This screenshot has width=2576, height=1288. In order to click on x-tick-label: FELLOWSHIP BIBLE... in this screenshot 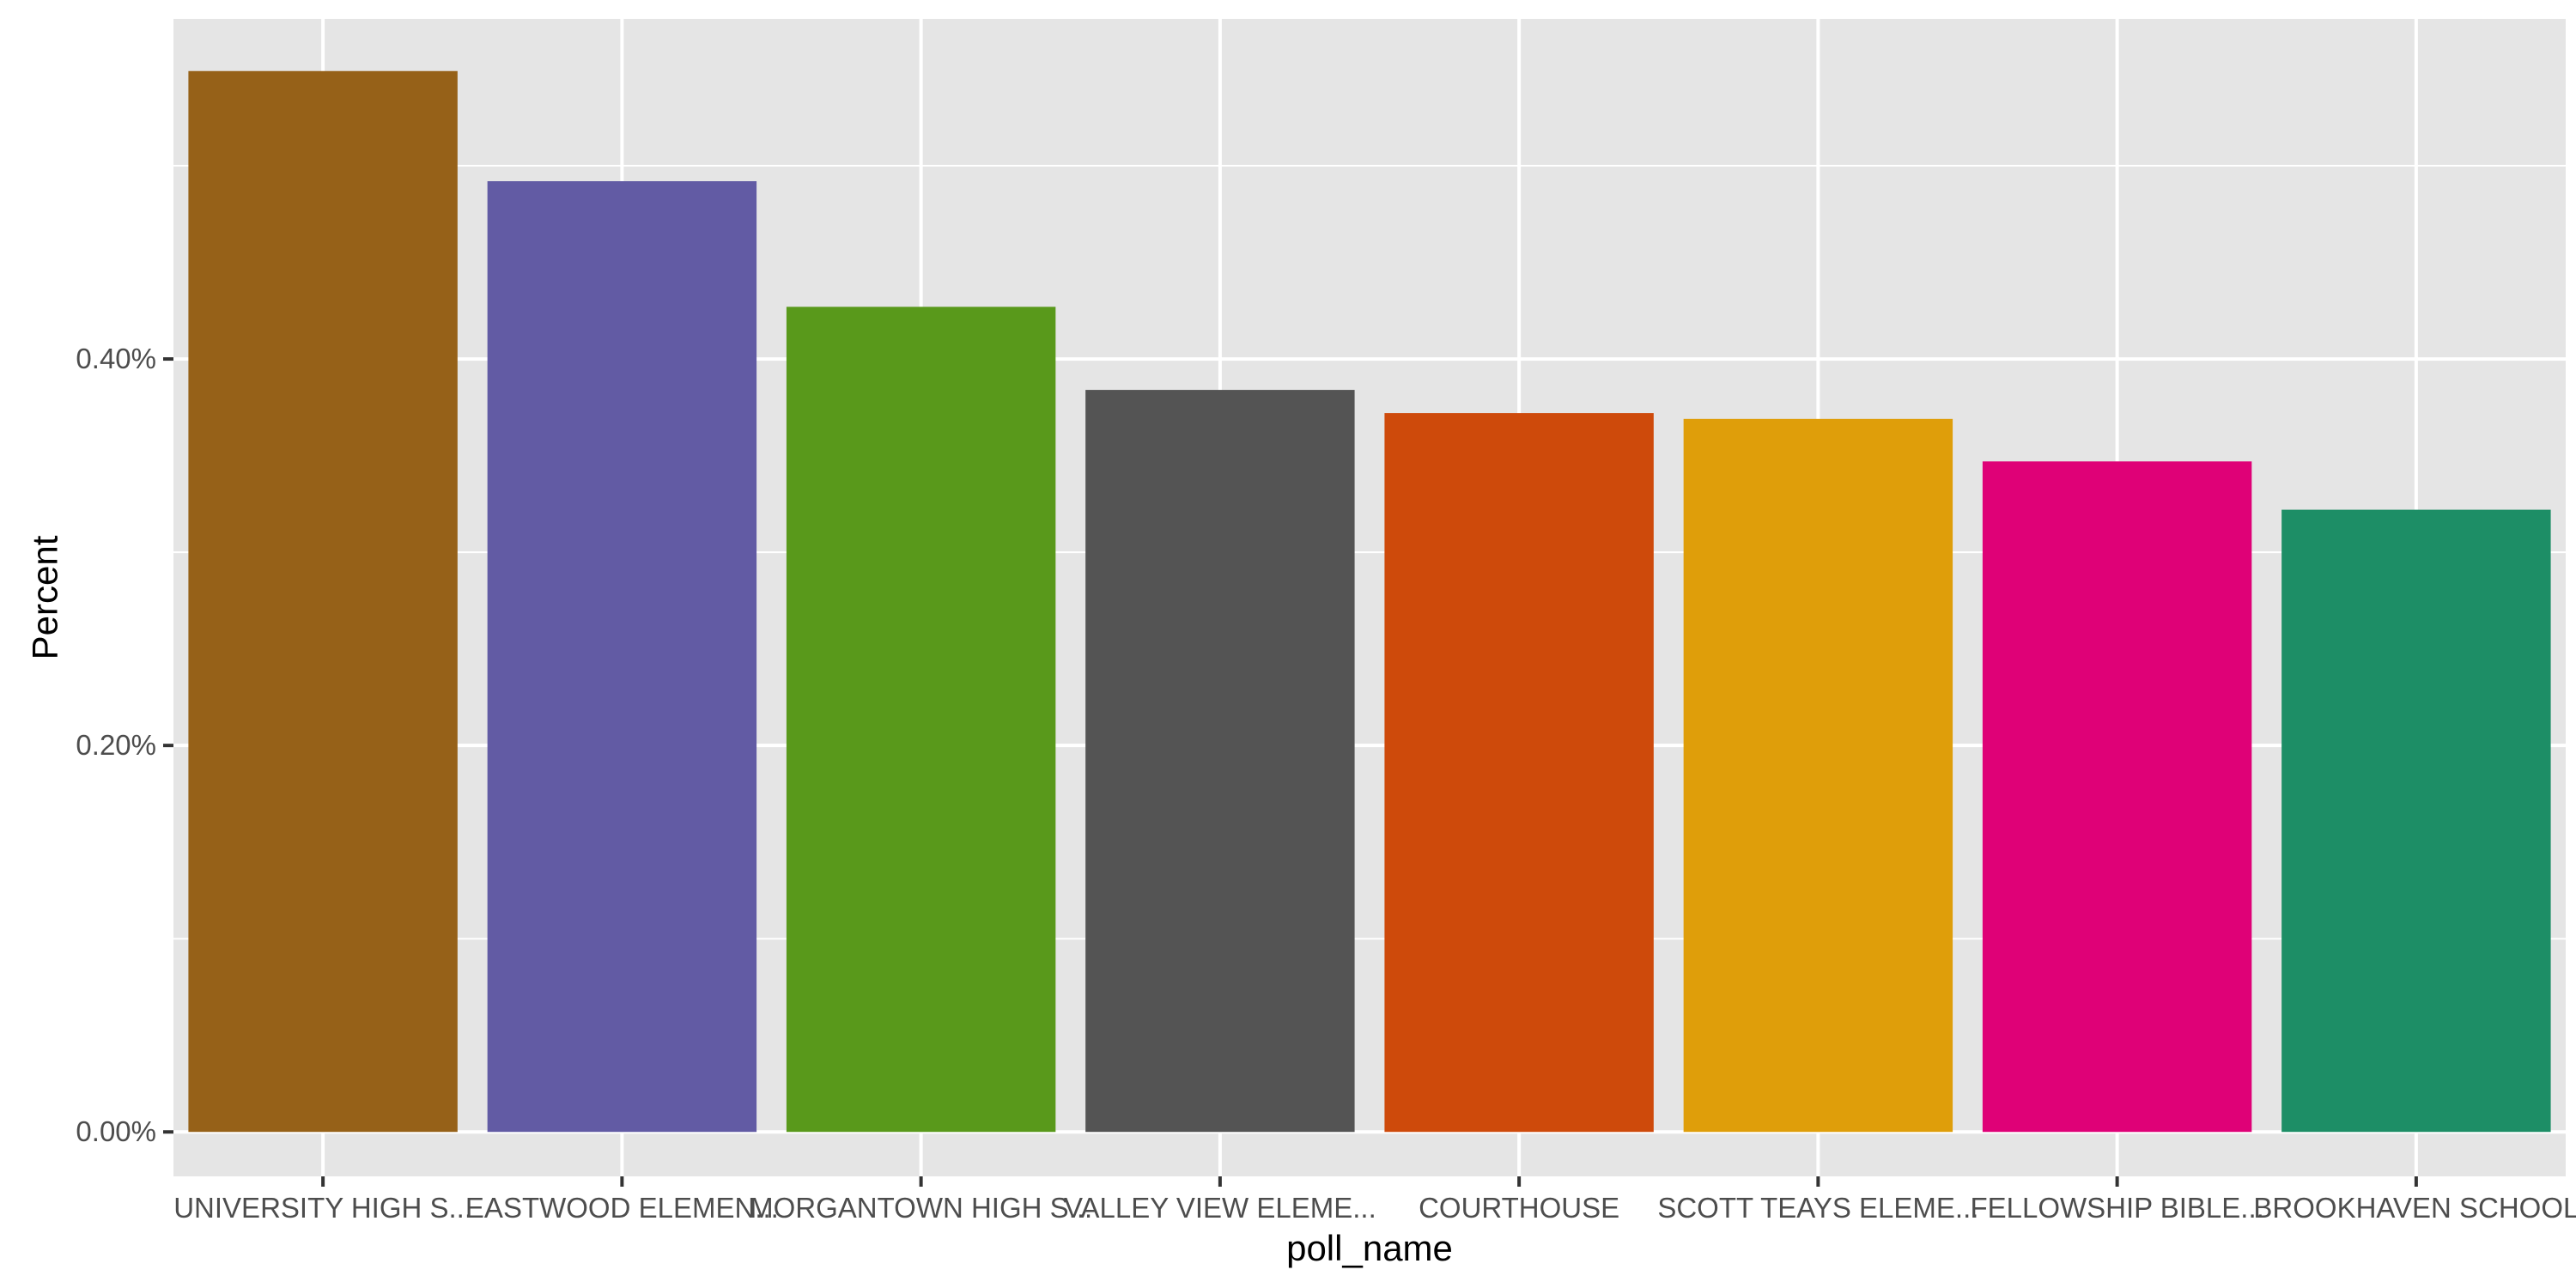, I will do `click(2116, 1208)`.